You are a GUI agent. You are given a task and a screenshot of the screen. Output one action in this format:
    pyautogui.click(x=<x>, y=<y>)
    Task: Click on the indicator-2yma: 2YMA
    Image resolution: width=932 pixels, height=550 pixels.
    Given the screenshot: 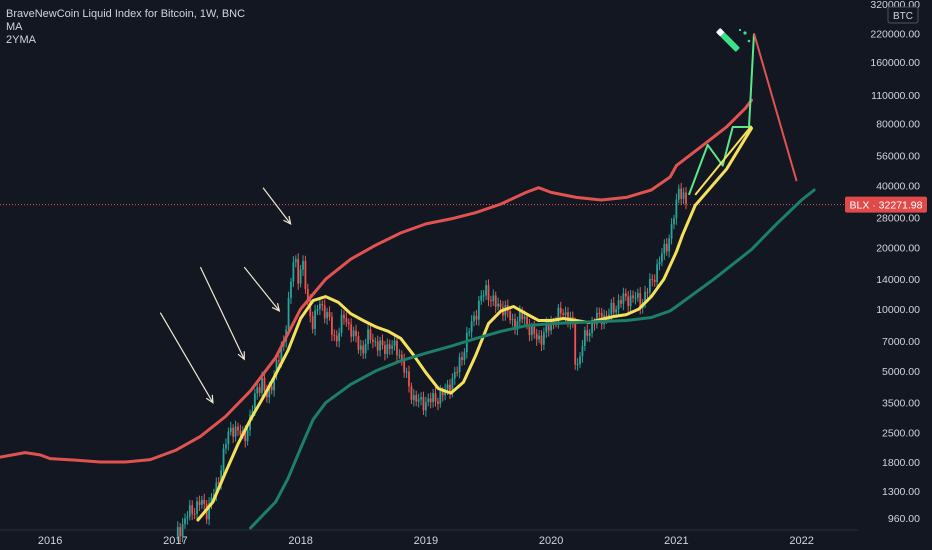 What is the action you would take?
    pyautogui.click(x=21, y=40)
    